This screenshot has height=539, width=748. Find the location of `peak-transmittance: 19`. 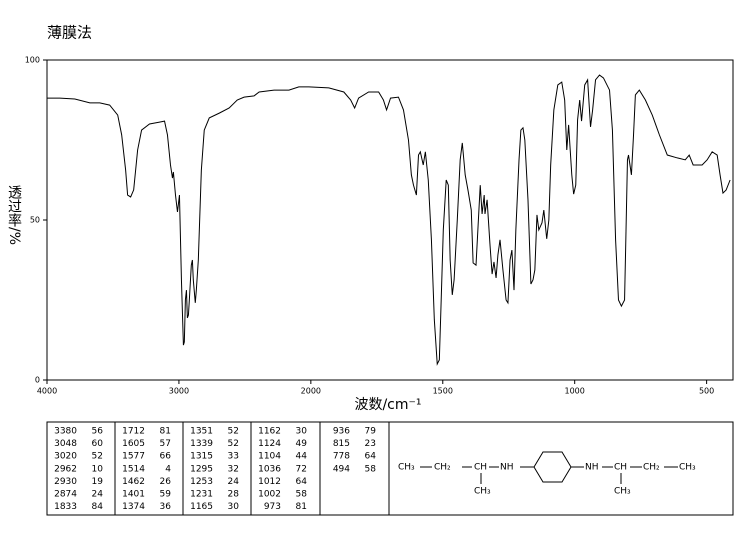

peak-transmittance: 19 is located at coordinates (98, 482).